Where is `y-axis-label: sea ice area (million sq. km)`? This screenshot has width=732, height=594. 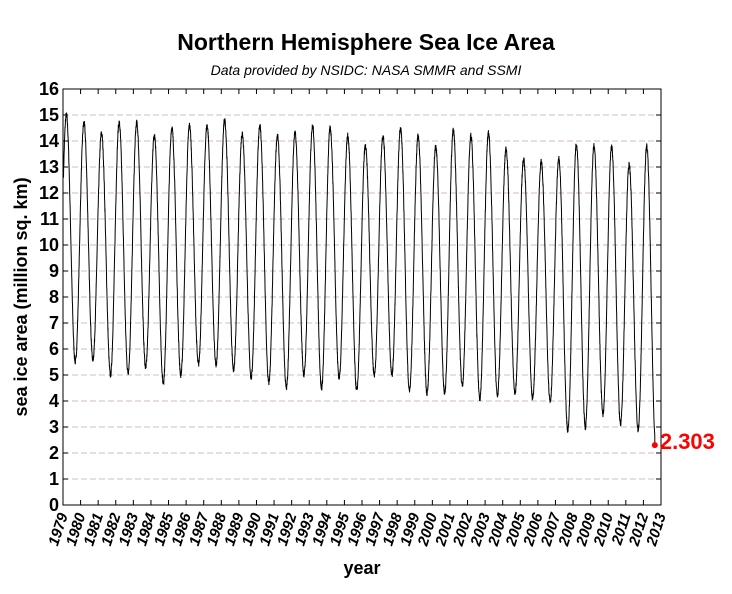
y-axis-label: sea ice area (million sq. km) is located at coordinates (21, 296).